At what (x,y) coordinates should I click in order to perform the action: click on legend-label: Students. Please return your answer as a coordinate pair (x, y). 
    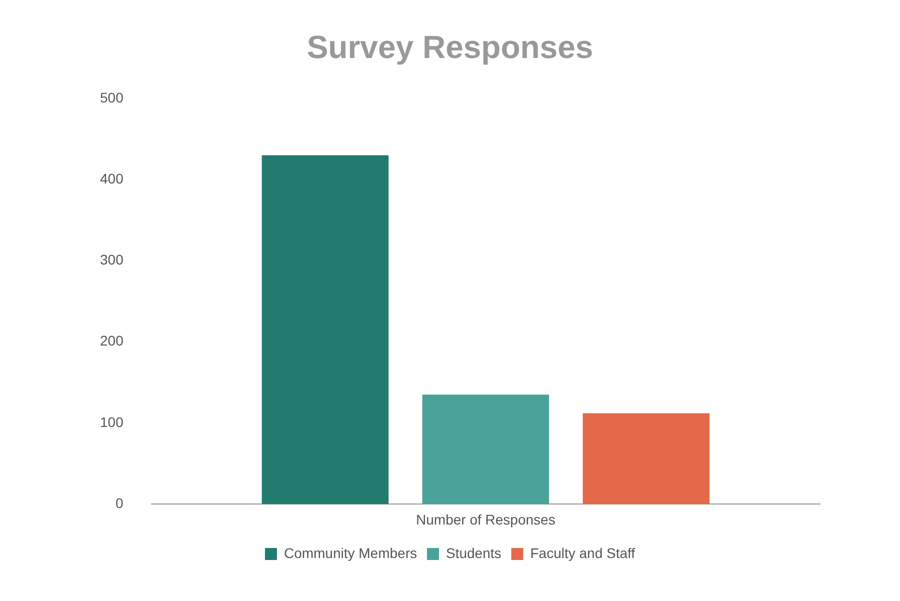
    Looking at the image, I should click on (474, 552).